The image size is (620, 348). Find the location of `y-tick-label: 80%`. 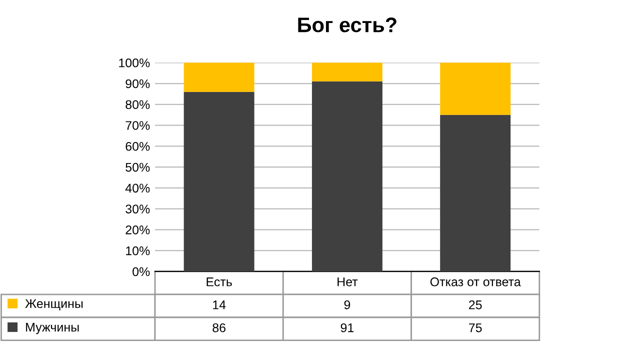

y-tick-label: 80% is located at coordinates (138, 105).